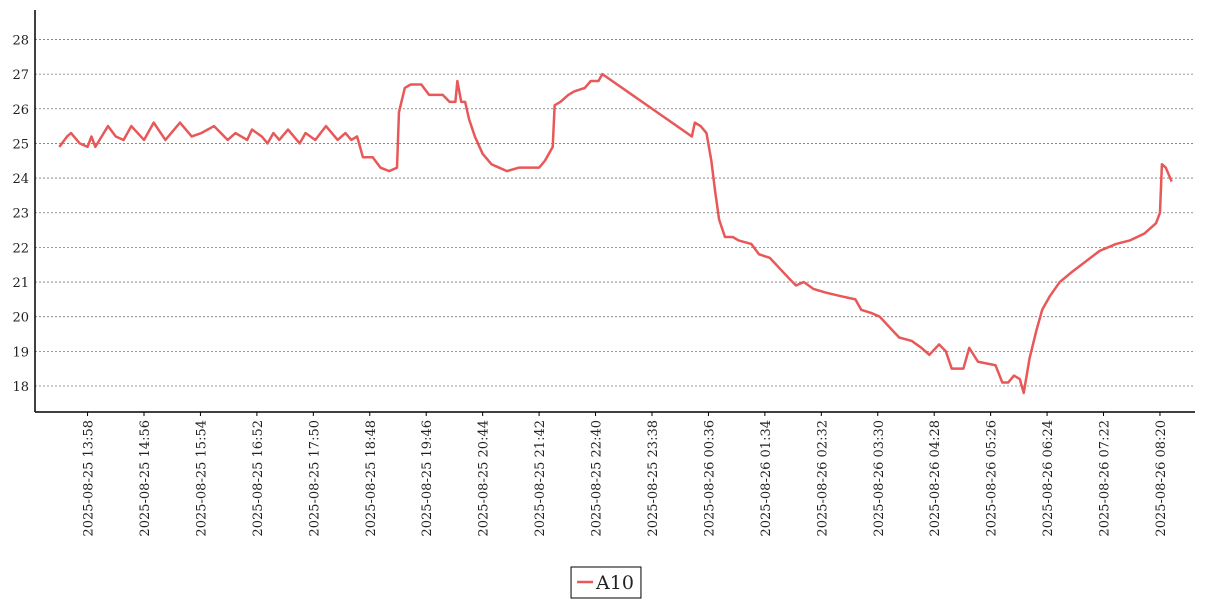  What do you see at coordinates (1105, 478) in the screenshot?
I see `x-tick-label: 2025-08-26 07:22` at bounding box center [1105, 478].